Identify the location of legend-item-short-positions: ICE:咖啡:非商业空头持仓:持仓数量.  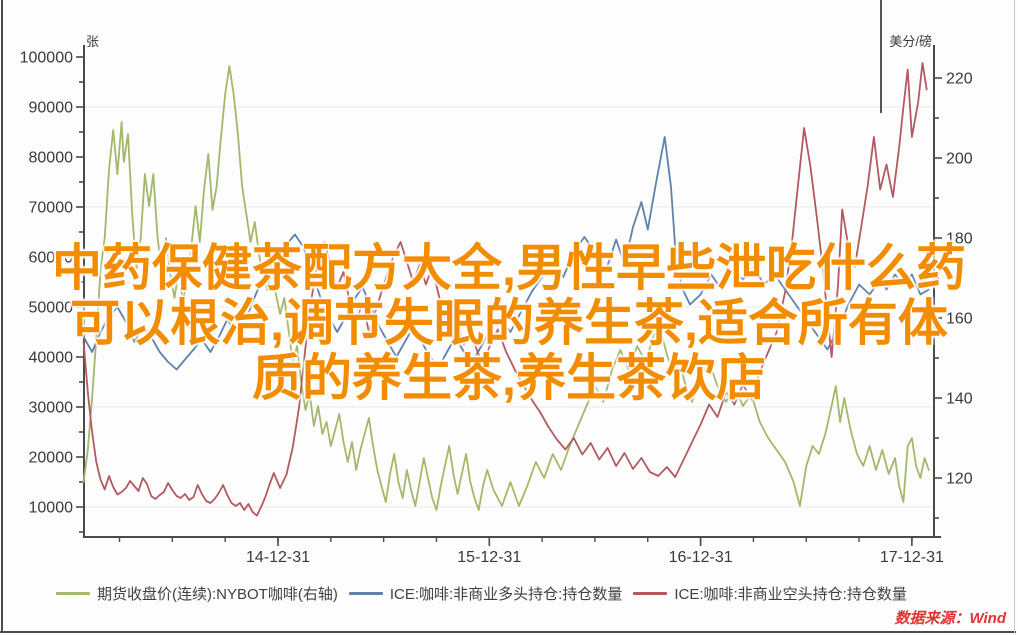
(770, 593).